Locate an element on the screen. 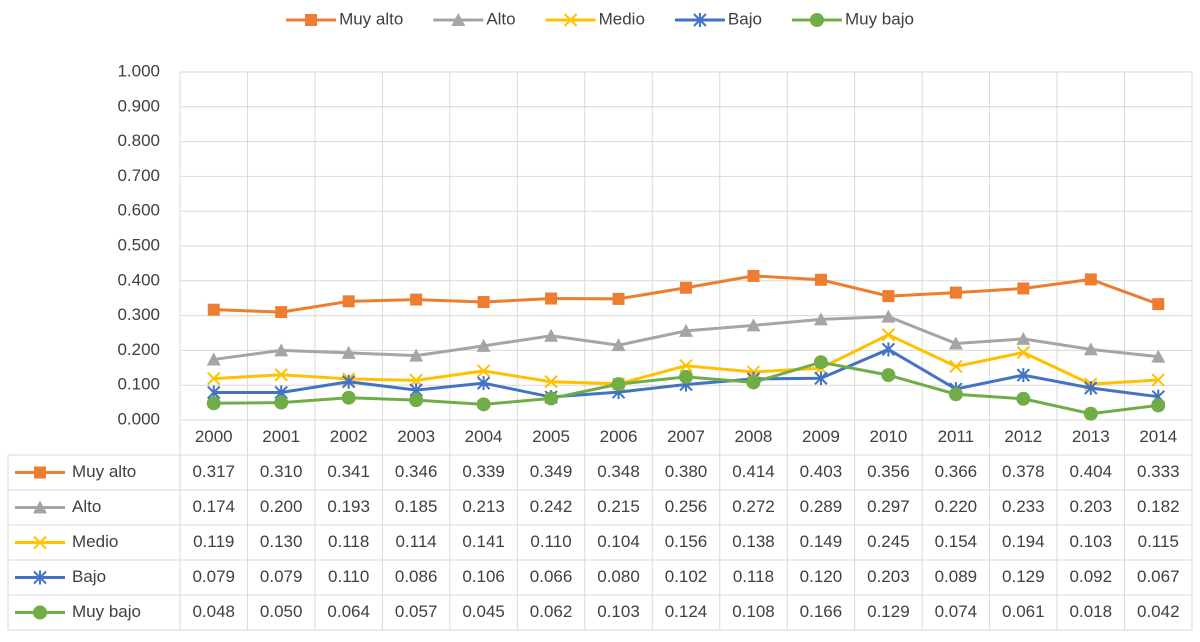  legend-label: Alto is located at coordinates (500, 18).